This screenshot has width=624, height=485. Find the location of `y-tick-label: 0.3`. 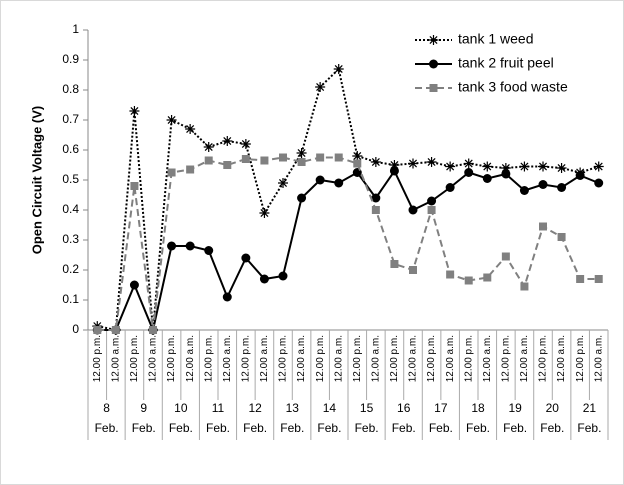

y-tick-label: 0.3 is located at coordinates (70, 239).